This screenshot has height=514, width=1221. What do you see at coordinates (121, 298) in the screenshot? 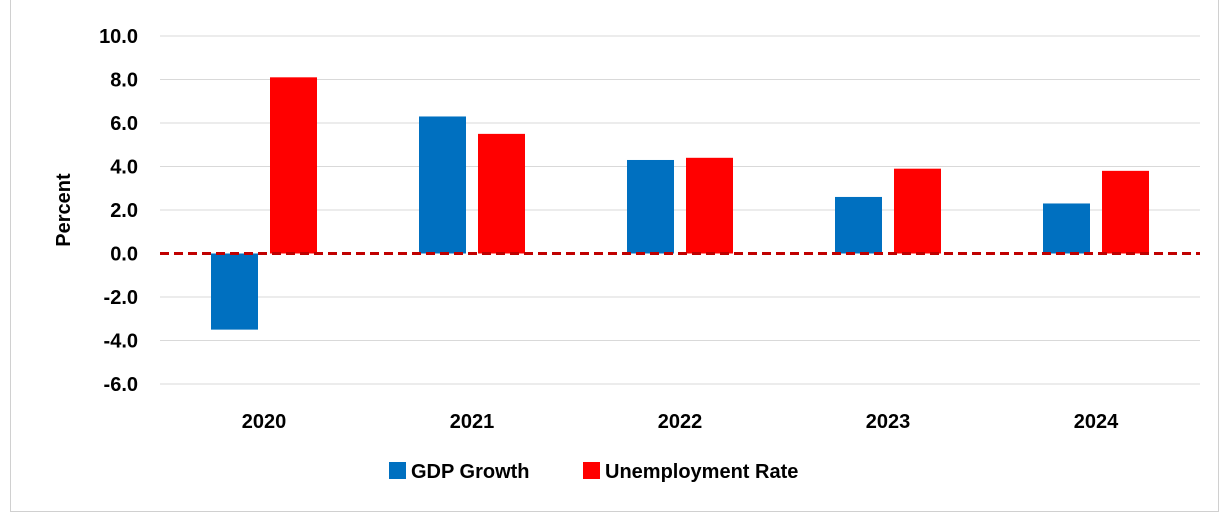
I see `y-tick-label: -2.0` at bounding box center [121, 298].